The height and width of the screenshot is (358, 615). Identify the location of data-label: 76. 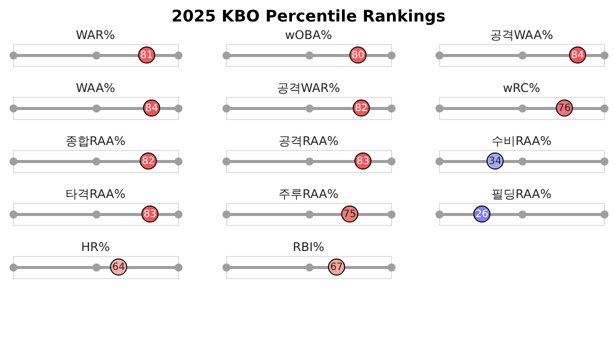
(564, 108).